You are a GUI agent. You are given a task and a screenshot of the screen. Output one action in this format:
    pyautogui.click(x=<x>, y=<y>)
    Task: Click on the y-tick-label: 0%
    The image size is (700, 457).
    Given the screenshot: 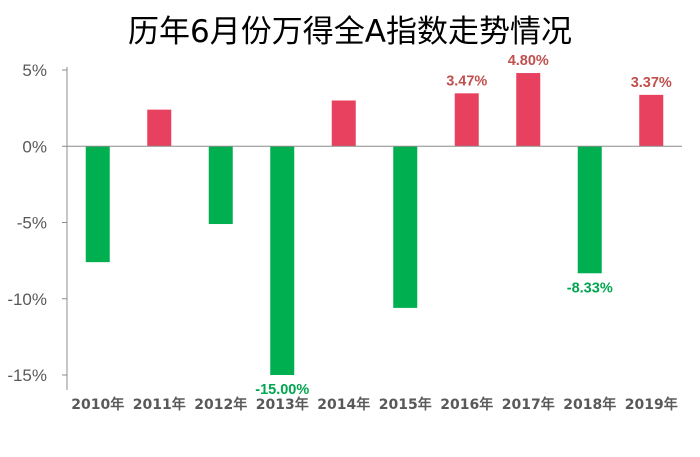 What is the action you would take?
    pyautogui.click(x=34, y=146)
    